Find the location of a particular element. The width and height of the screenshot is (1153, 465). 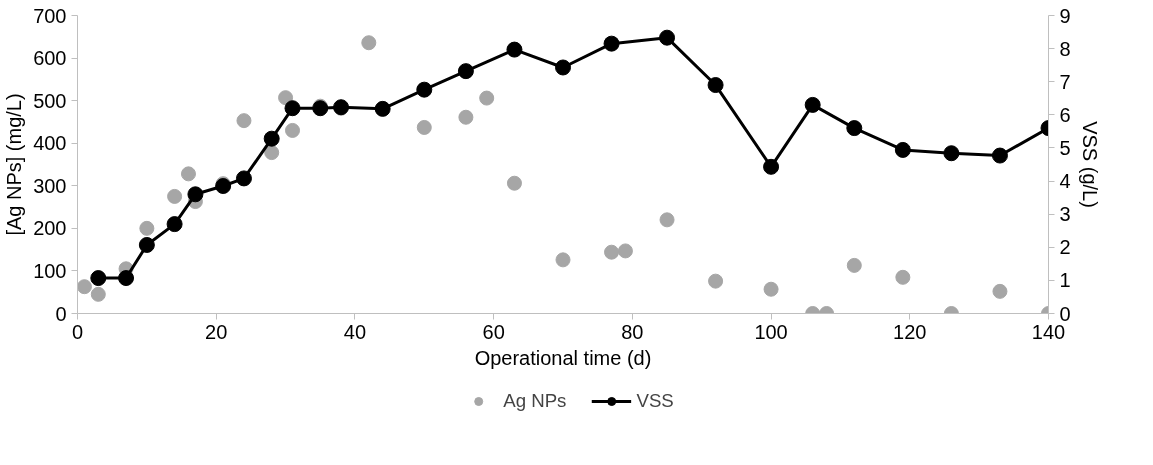

y-tick-label: 700 is located at coordinates (50, 15).